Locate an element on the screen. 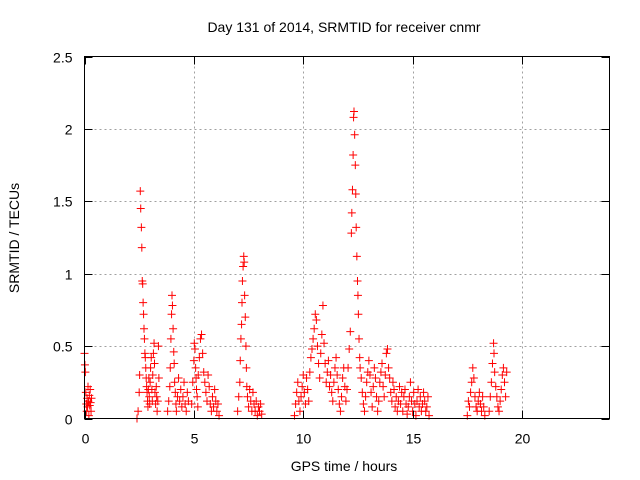 This screenshot has width=640, height=480. y-tick-label: 2 is located at coordinates (69, 130).